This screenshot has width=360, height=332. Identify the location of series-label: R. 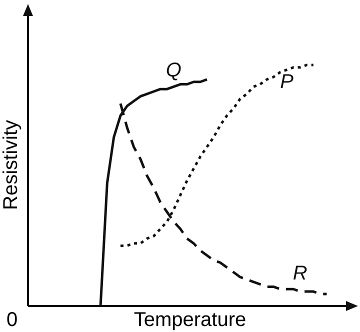
(300, 273).